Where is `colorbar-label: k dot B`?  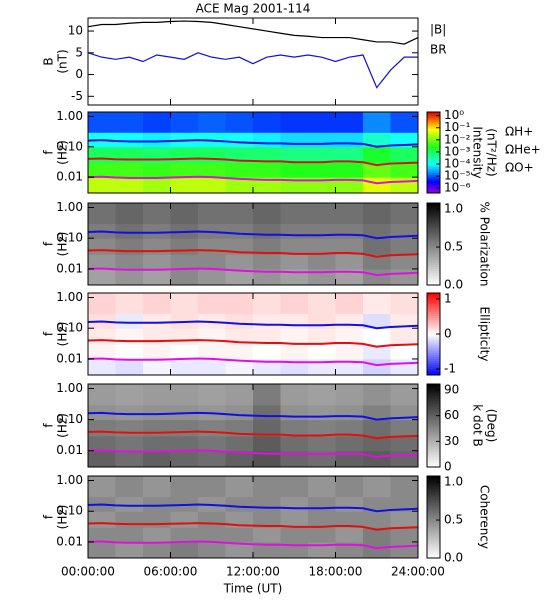 colorbar-label: k dot B is located at coordinates (478, 425).